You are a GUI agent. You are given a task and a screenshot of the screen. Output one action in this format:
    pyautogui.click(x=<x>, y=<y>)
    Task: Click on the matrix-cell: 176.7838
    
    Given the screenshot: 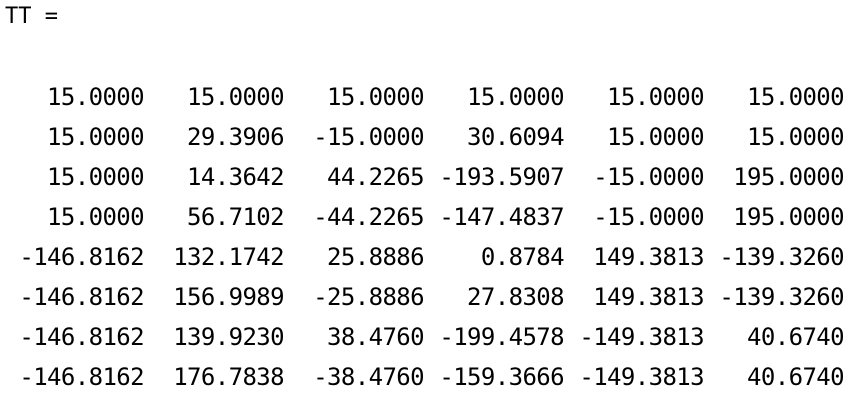 What is the action you would take?
    pyautogui.click(x=228, y=377)
    